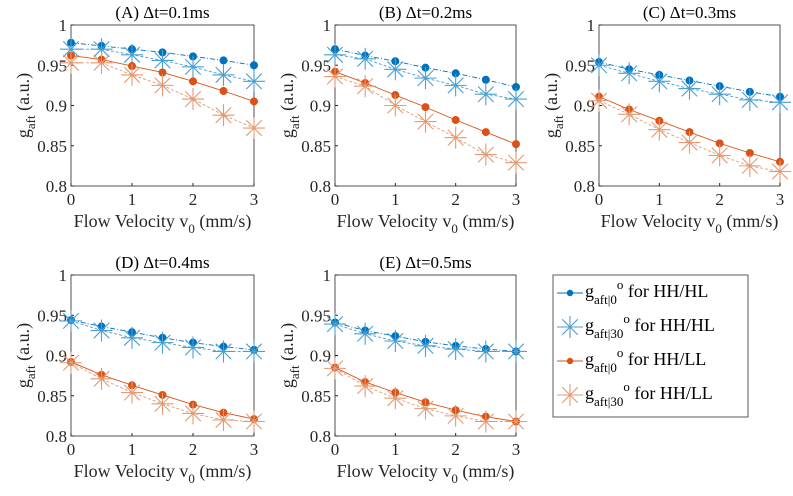 The image size is (793, 496). What do you see at coordinates (570, 327) in the screenshot?
I see `legend-star-marker` at bounding box center [570, 327].